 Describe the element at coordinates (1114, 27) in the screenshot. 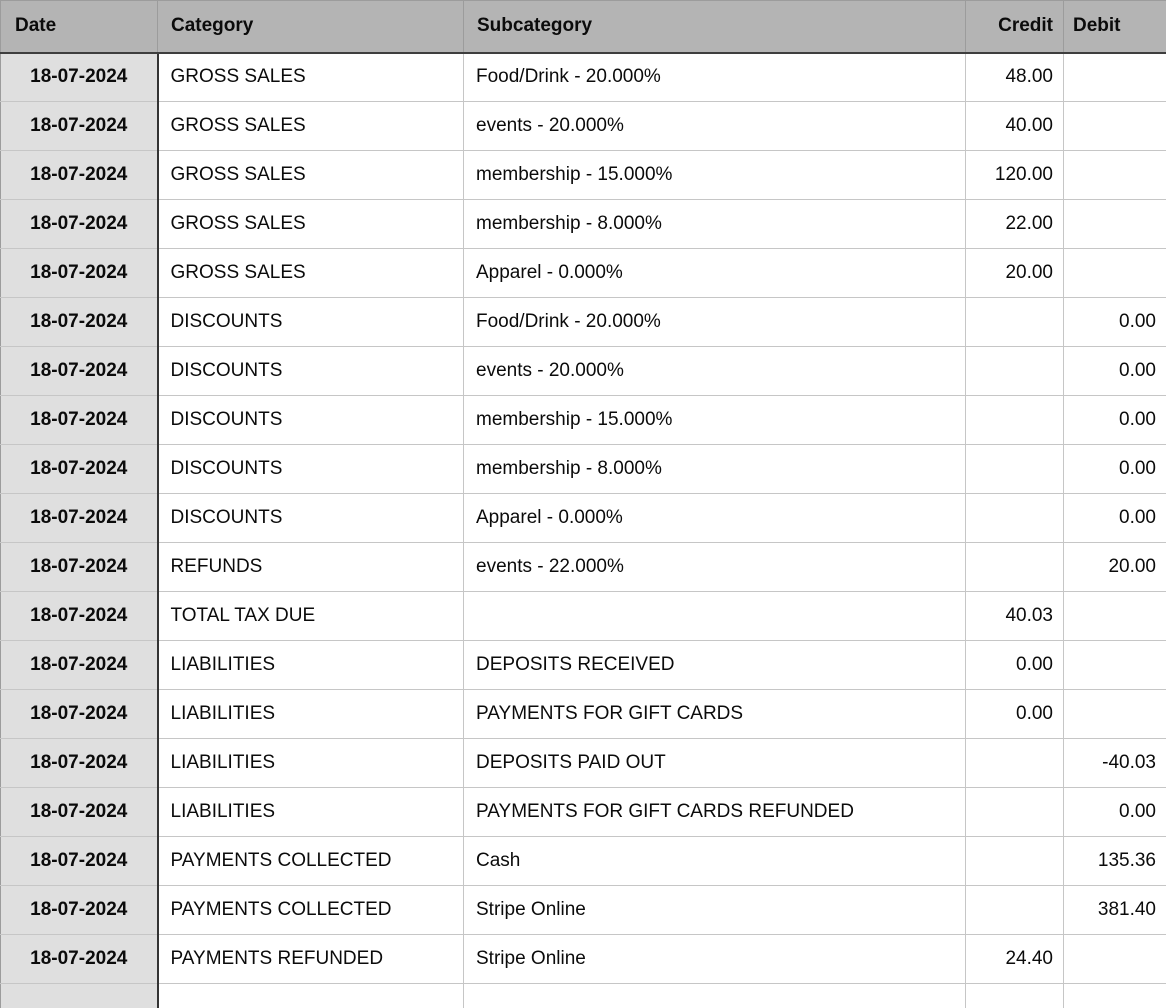

I see `header-debit: Debit` at that location.